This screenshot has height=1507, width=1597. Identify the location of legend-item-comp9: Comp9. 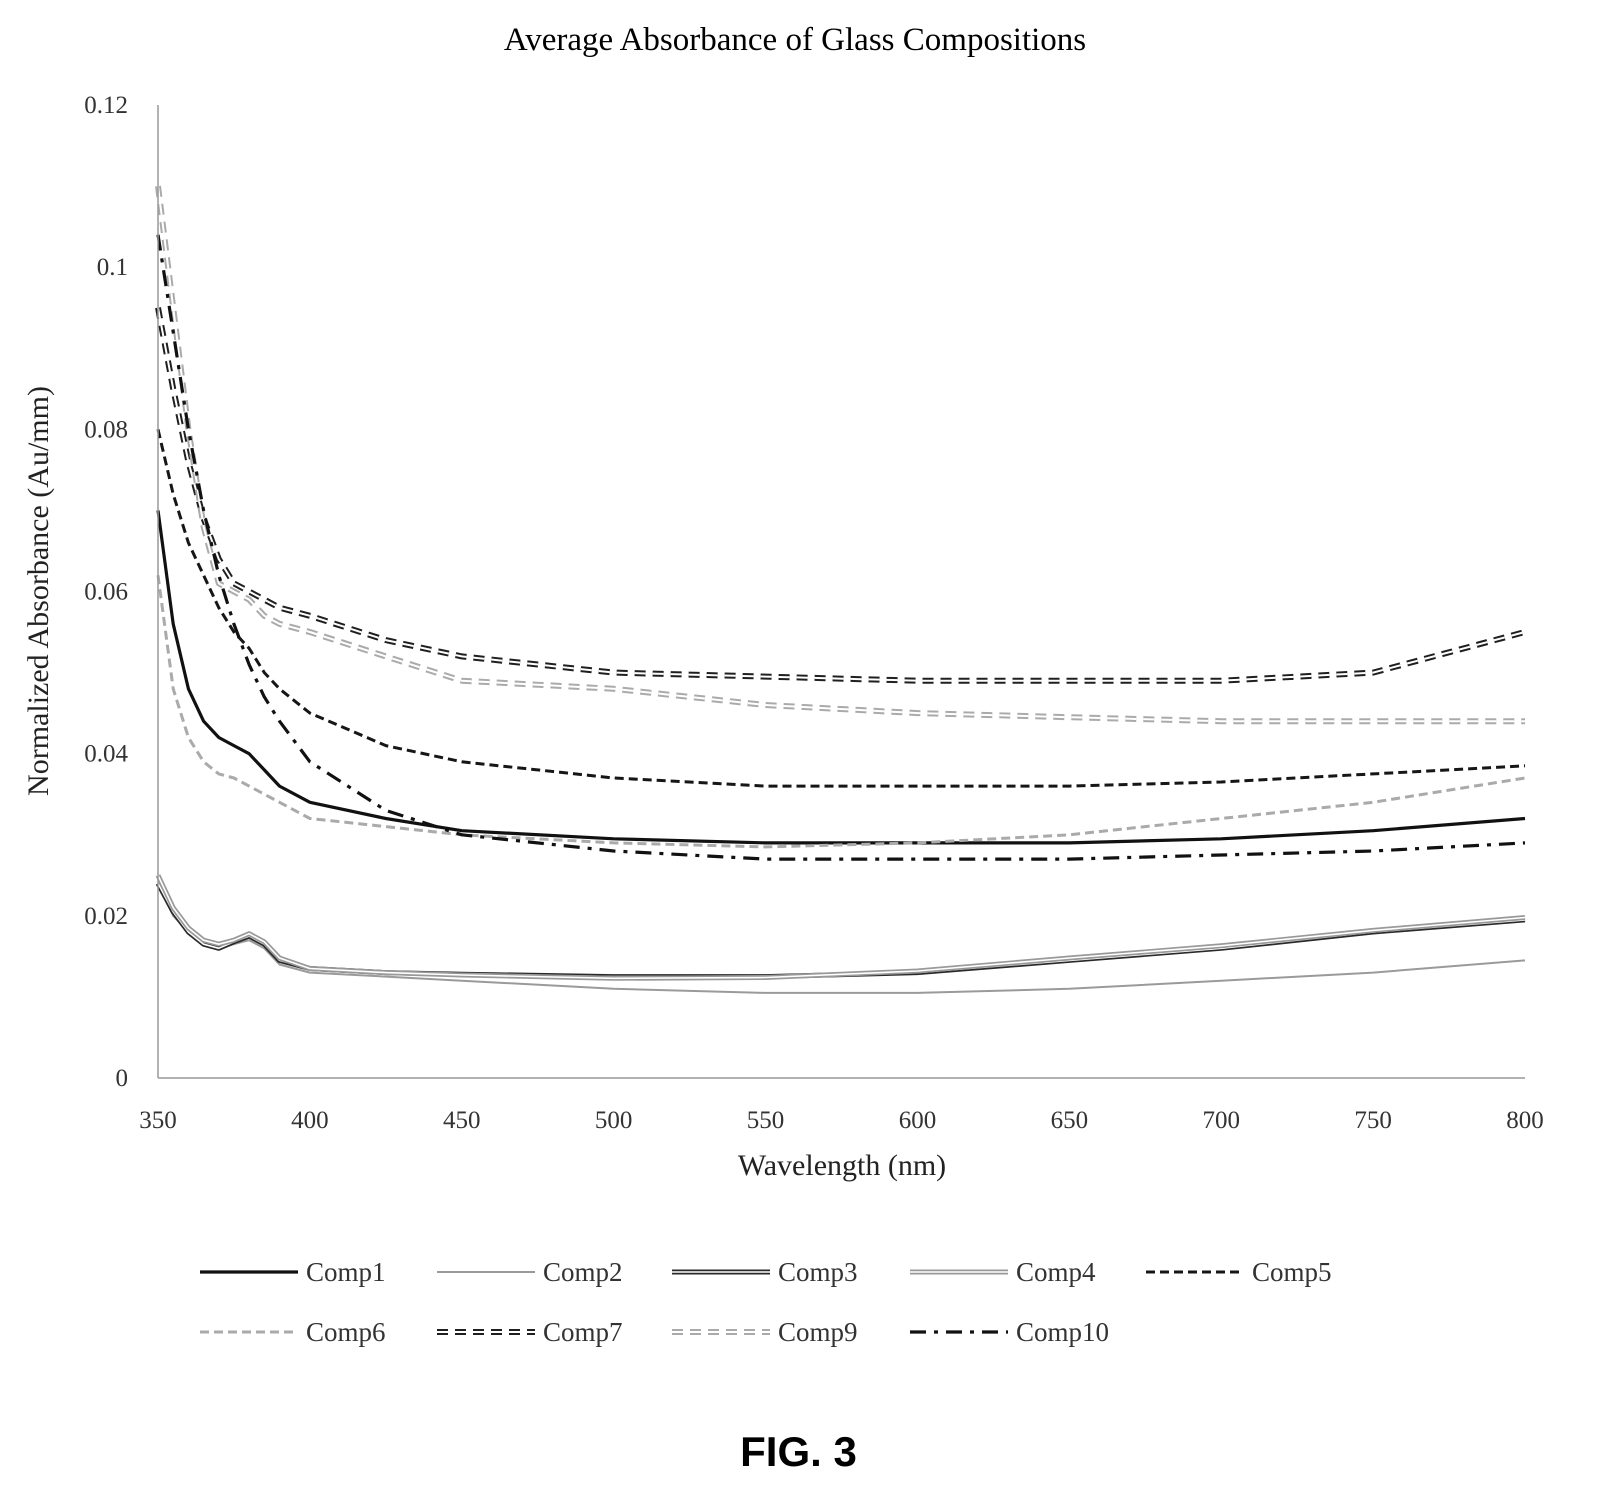
(765, 1332).